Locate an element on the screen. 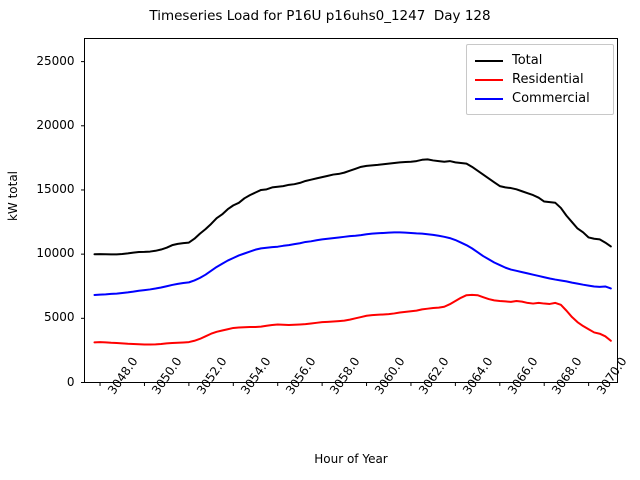  legend-item: Commercial is located at coordinates (540, 98).